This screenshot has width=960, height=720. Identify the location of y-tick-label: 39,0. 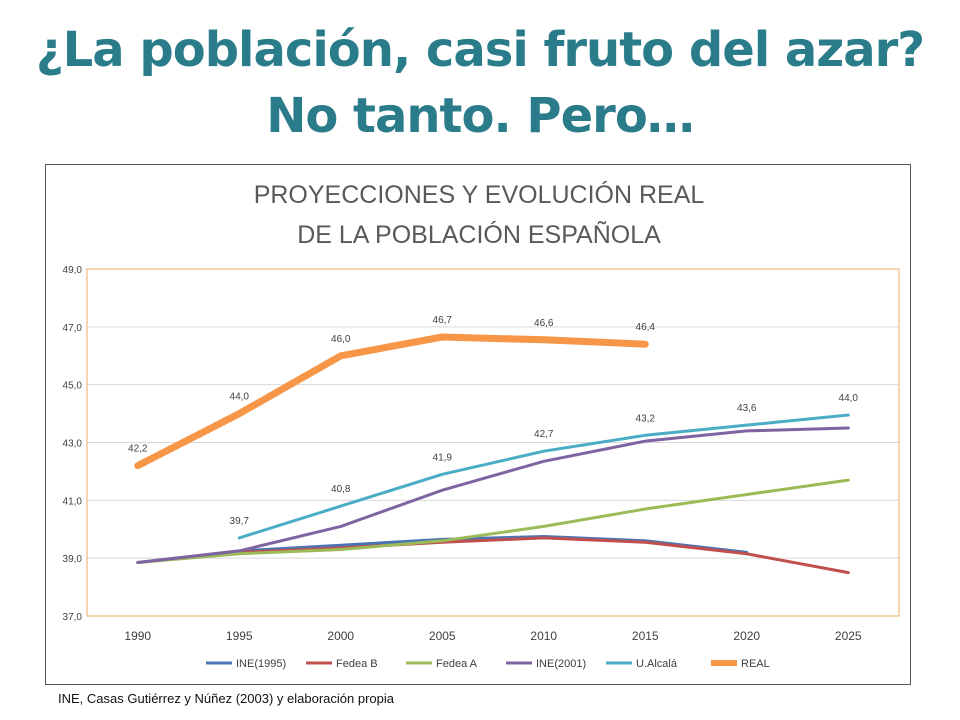
(73, 559).